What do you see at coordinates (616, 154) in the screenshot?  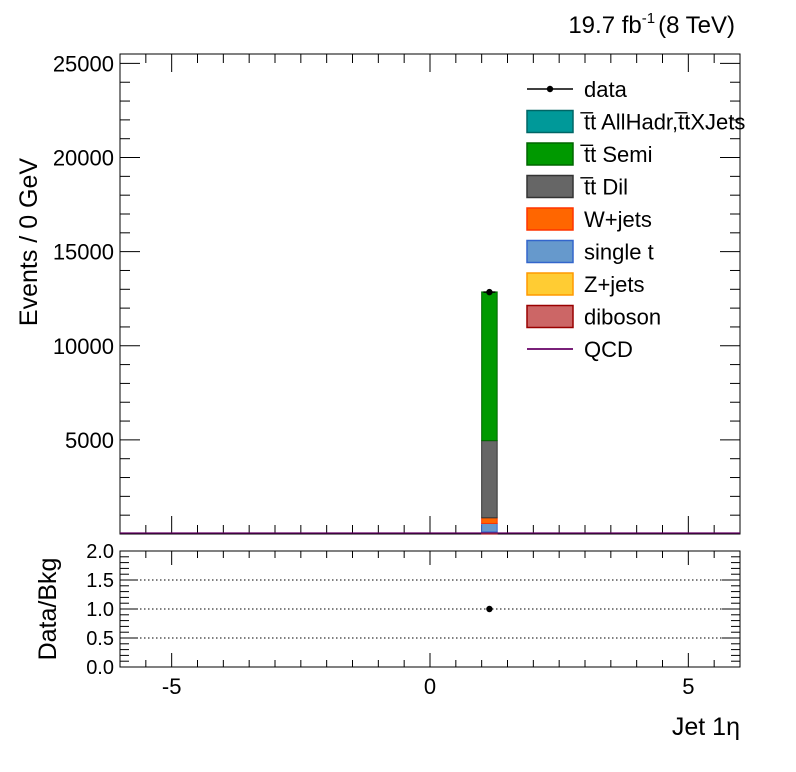 I see `legend-label: t̅t Semi` at bounding box center [616, 154].